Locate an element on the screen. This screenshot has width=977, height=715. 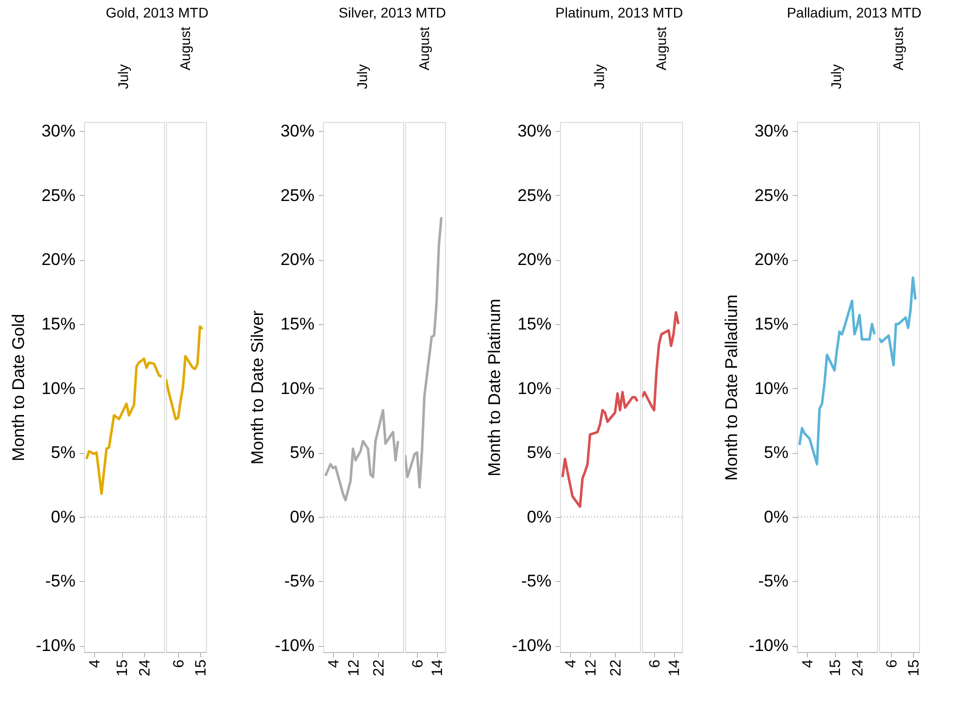
chart-title: Gold, 2013 MTD is located at coordinates (157, 12).